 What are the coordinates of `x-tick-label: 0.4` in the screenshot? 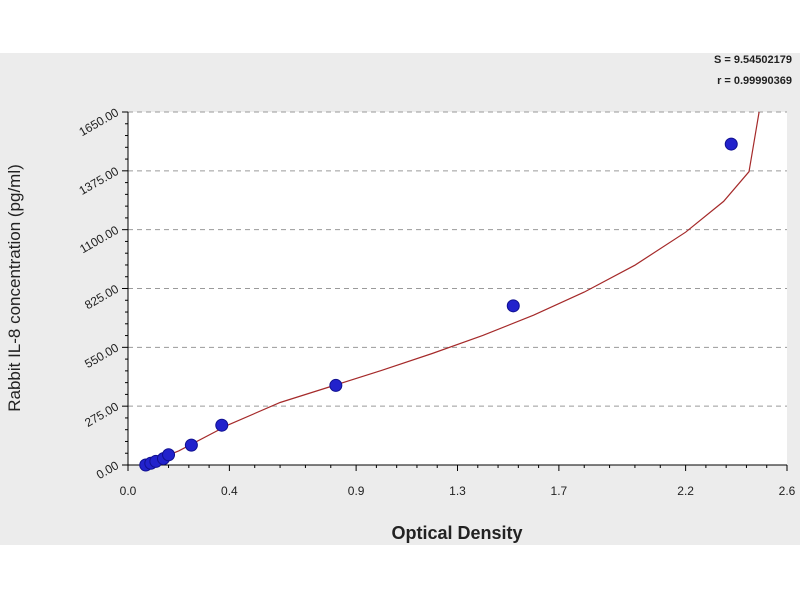 It's located at (229, 491).